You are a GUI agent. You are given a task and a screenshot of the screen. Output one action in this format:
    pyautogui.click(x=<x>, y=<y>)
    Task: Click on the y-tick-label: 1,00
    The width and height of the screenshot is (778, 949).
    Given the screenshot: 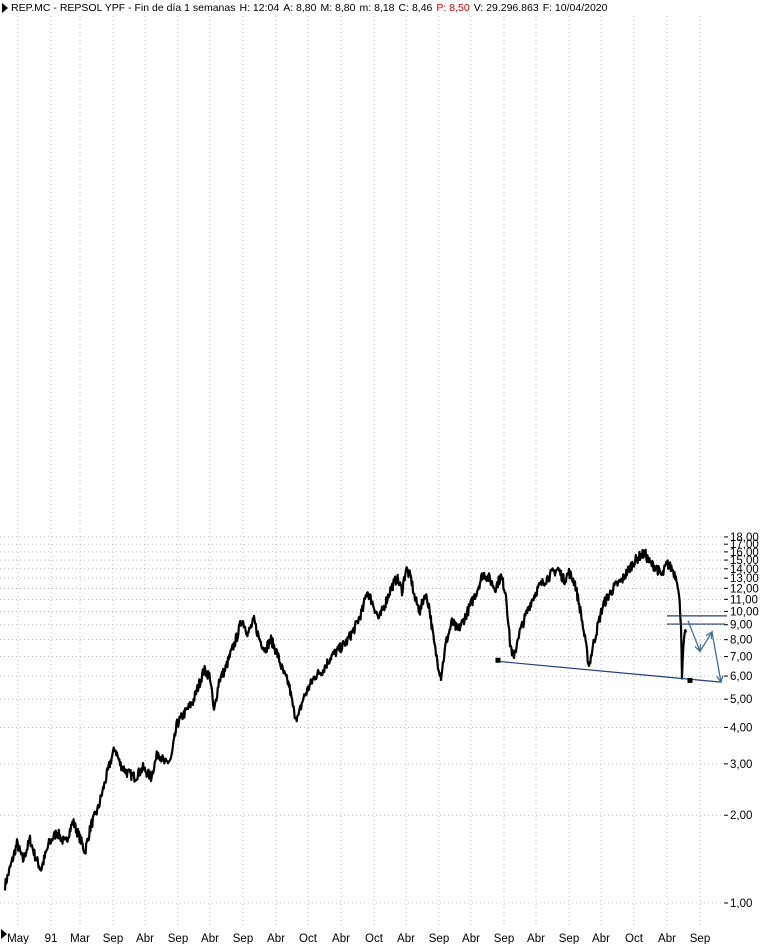 What is the action you would take?
    pyautogui.click(x=741, y=904)
    